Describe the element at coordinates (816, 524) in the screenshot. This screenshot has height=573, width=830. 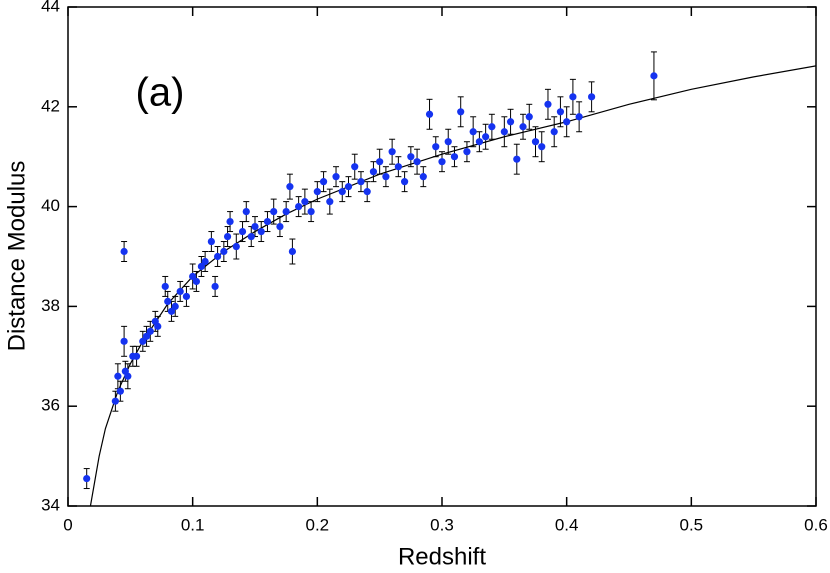
I see `x-tick-label: 0.6` at that location.